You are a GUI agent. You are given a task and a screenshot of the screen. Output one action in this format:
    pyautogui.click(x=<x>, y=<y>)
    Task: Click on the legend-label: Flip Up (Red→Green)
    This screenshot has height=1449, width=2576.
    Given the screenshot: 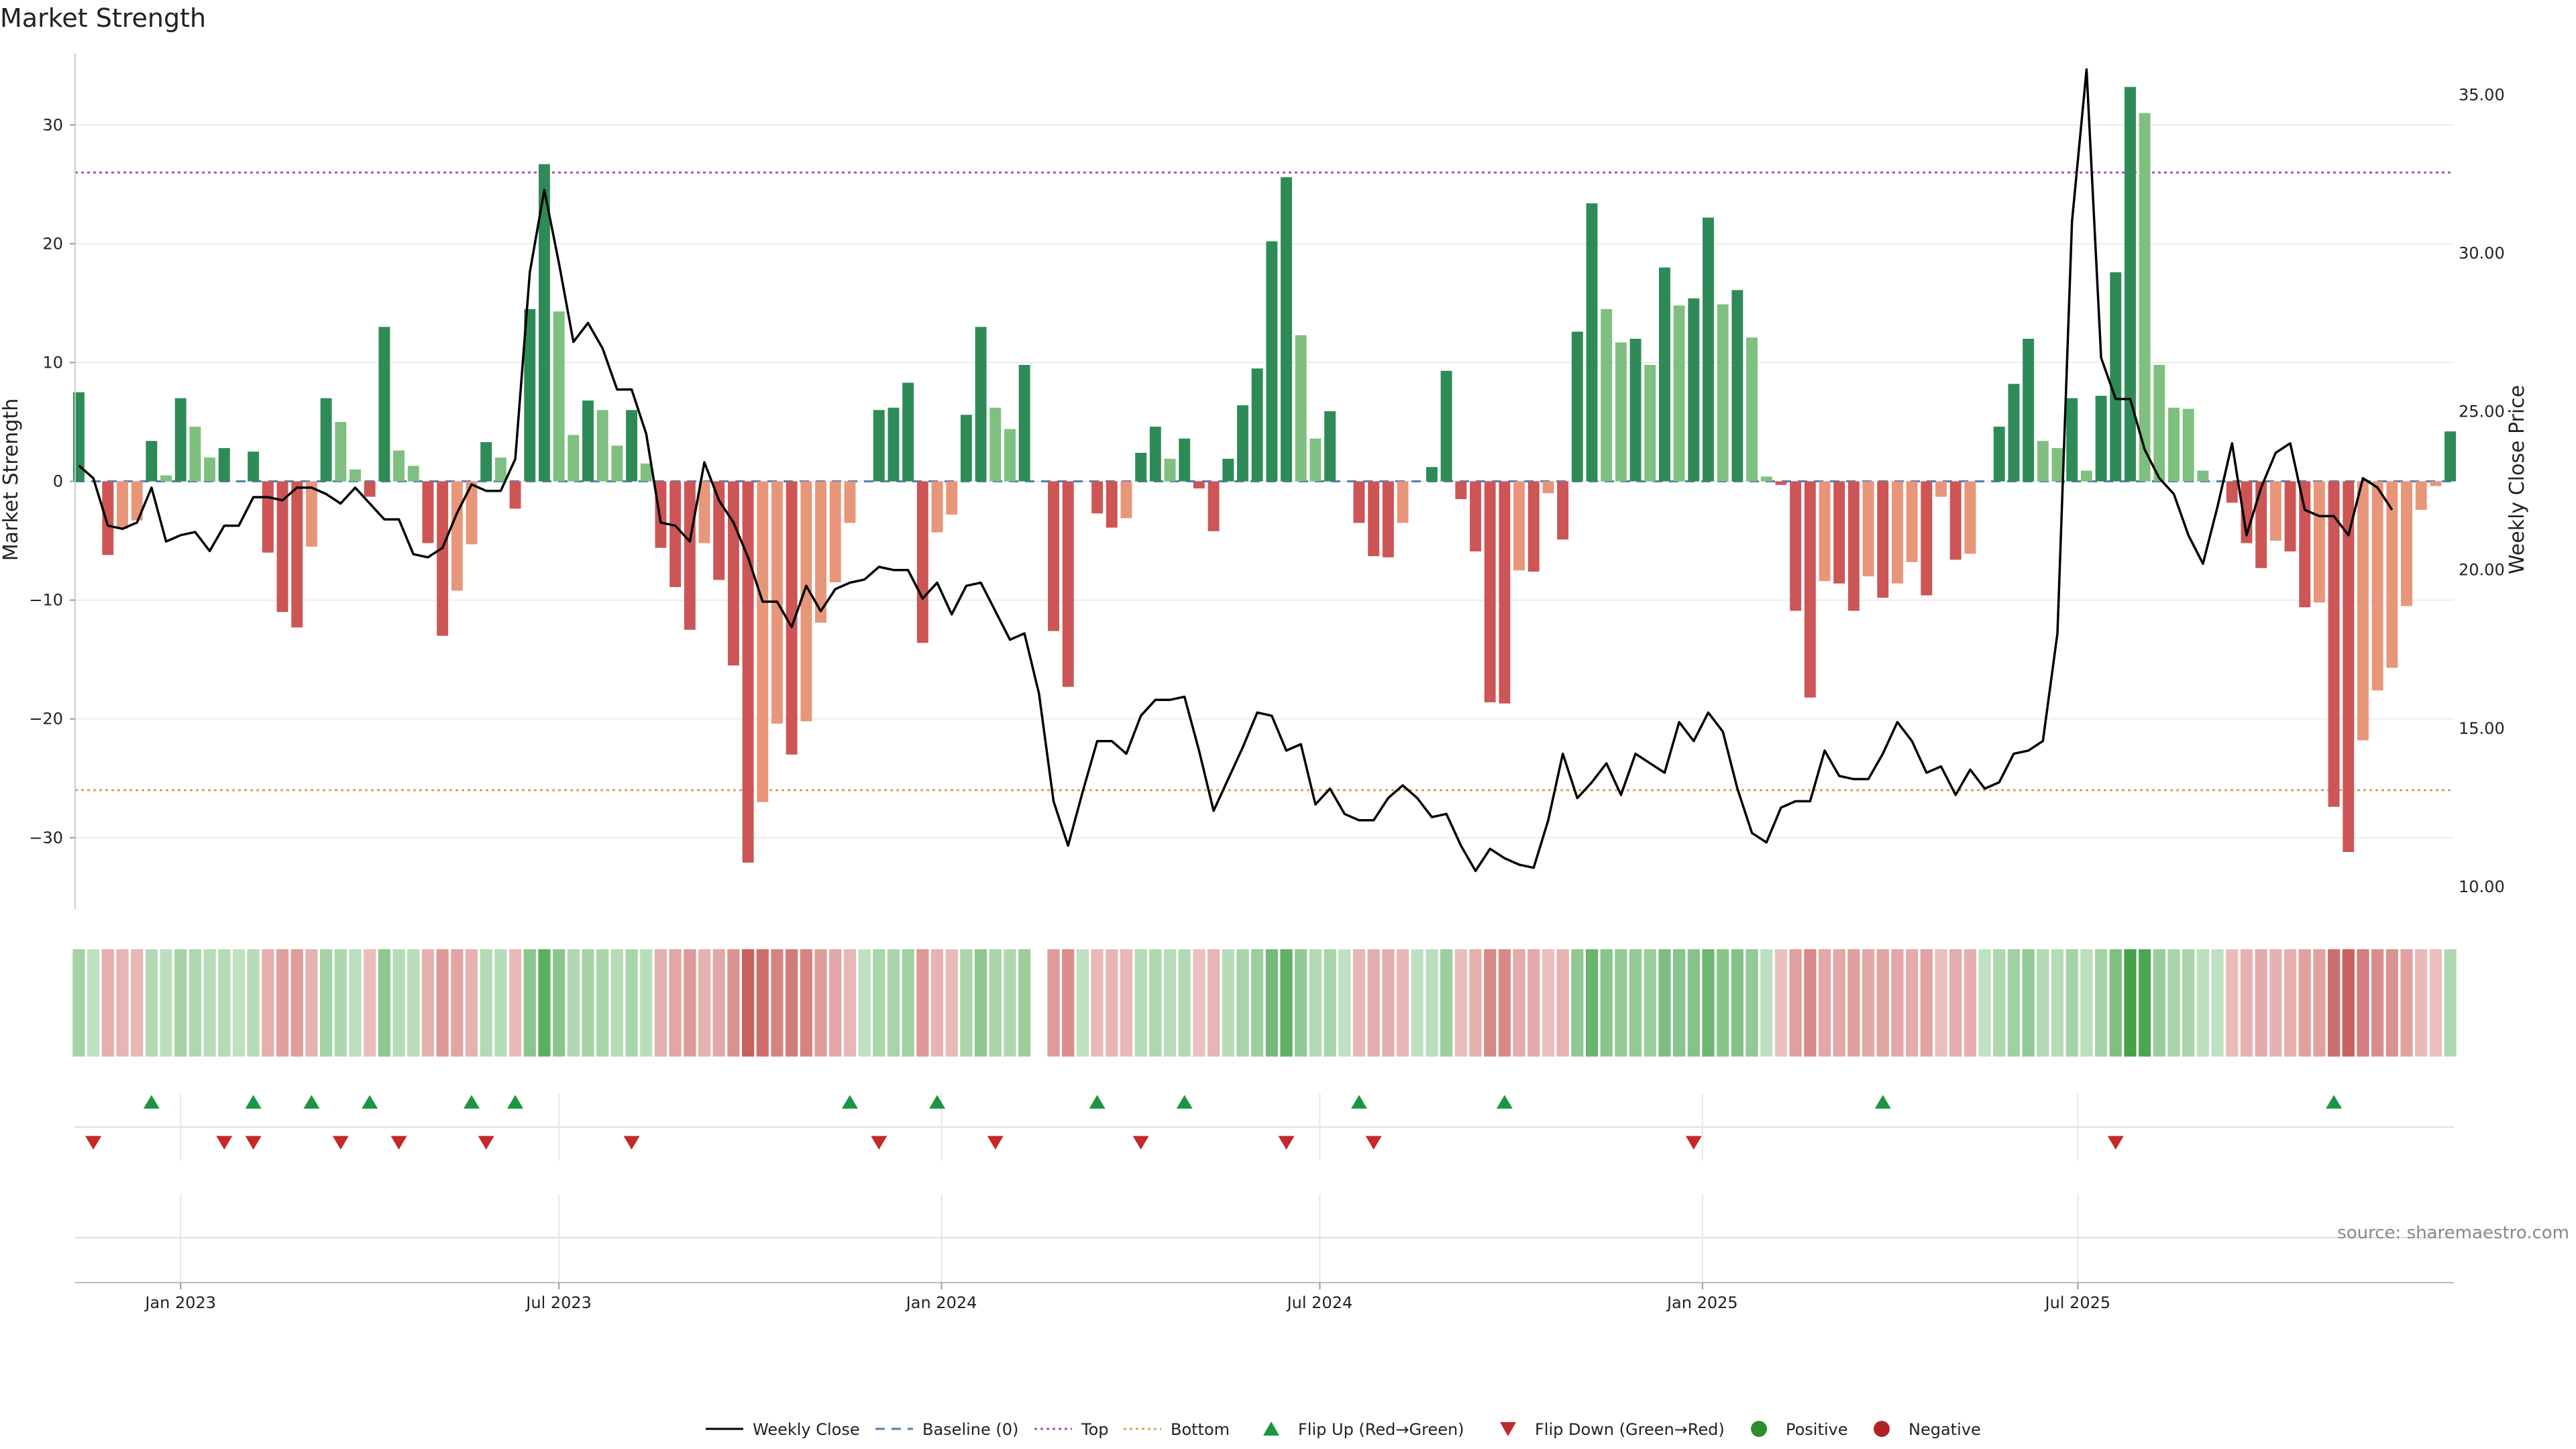 What is the action you would take?
    pyautogui.click(x=1381, y=1429)
    